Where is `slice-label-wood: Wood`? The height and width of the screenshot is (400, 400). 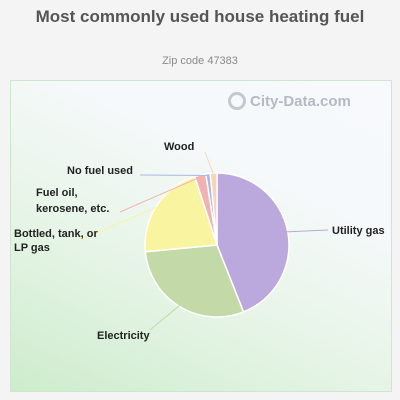
slice-label-wood: Wood is located at coordinates (179, 147).